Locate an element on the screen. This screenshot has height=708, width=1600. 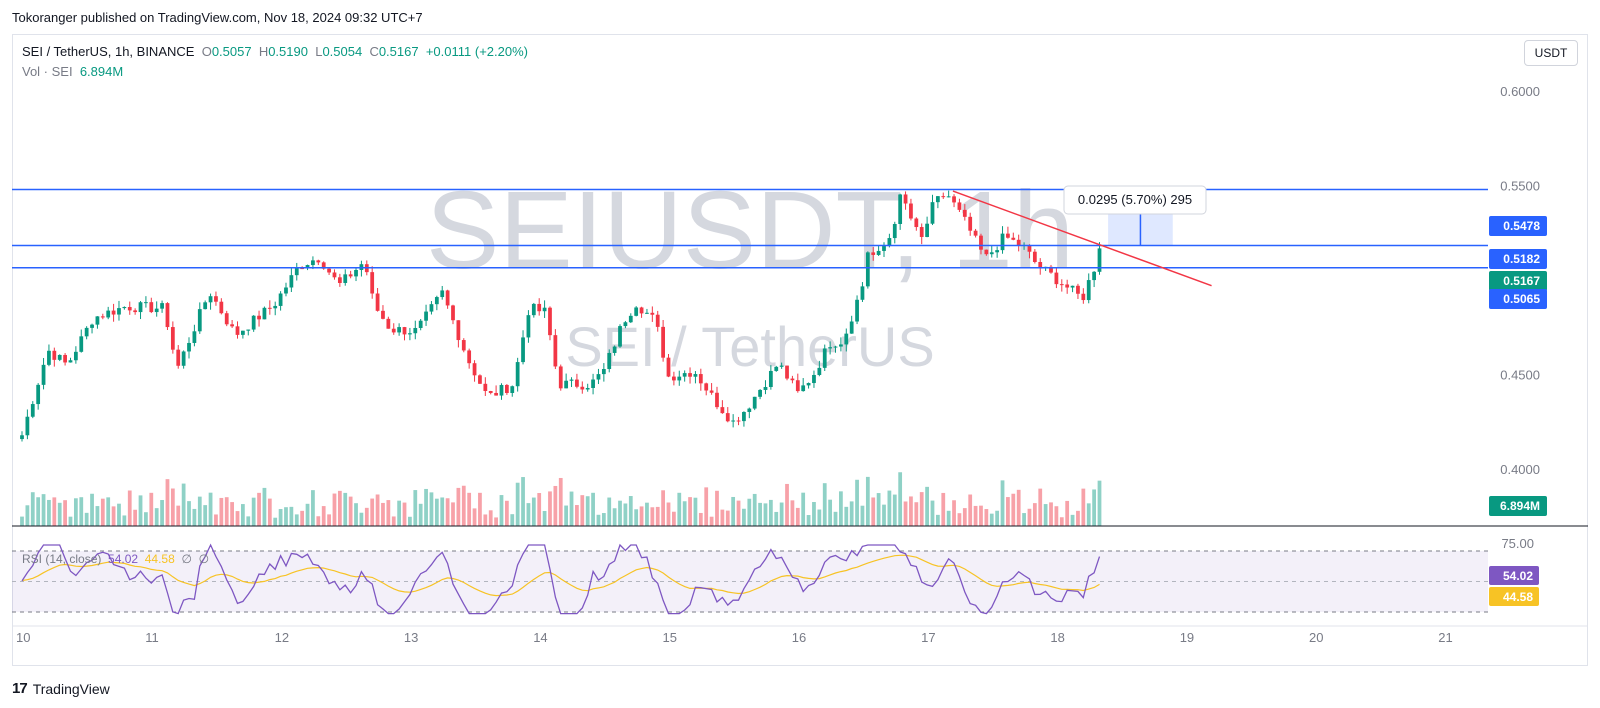
currency-button: USDT is located at coordinates (1551, 53).